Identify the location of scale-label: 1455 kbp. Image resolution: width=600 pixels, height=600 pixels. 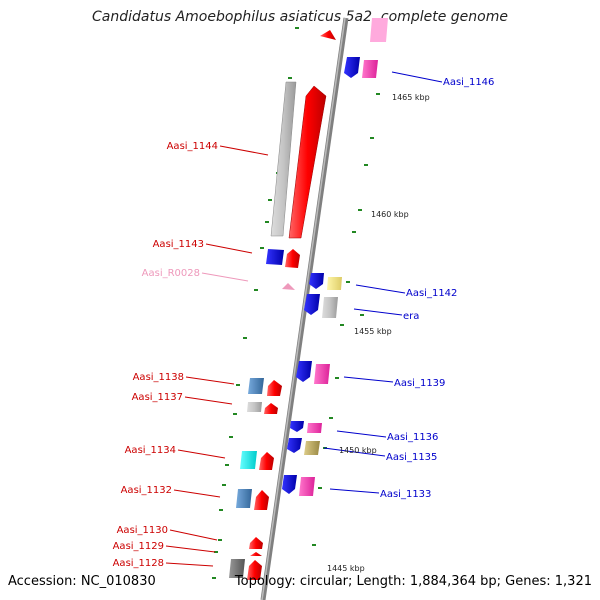
(373, 331).